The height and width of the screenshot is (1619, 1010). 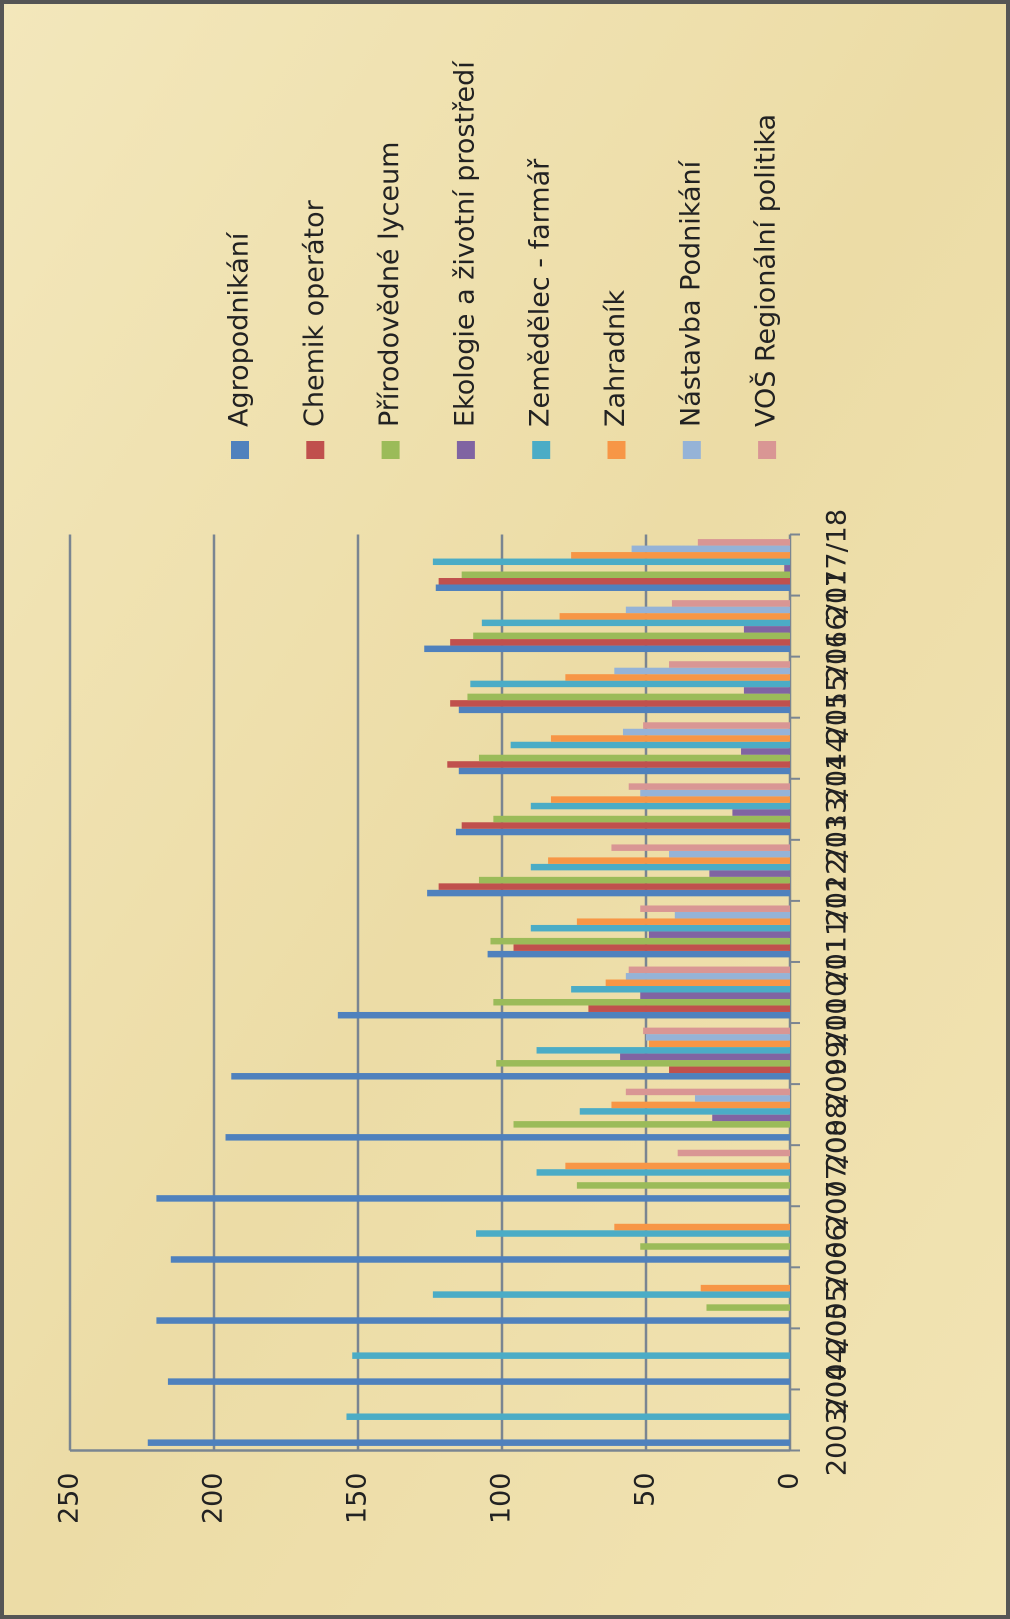 I want to click on x-tick-label: 2010/11, so click(x=837, y=992).